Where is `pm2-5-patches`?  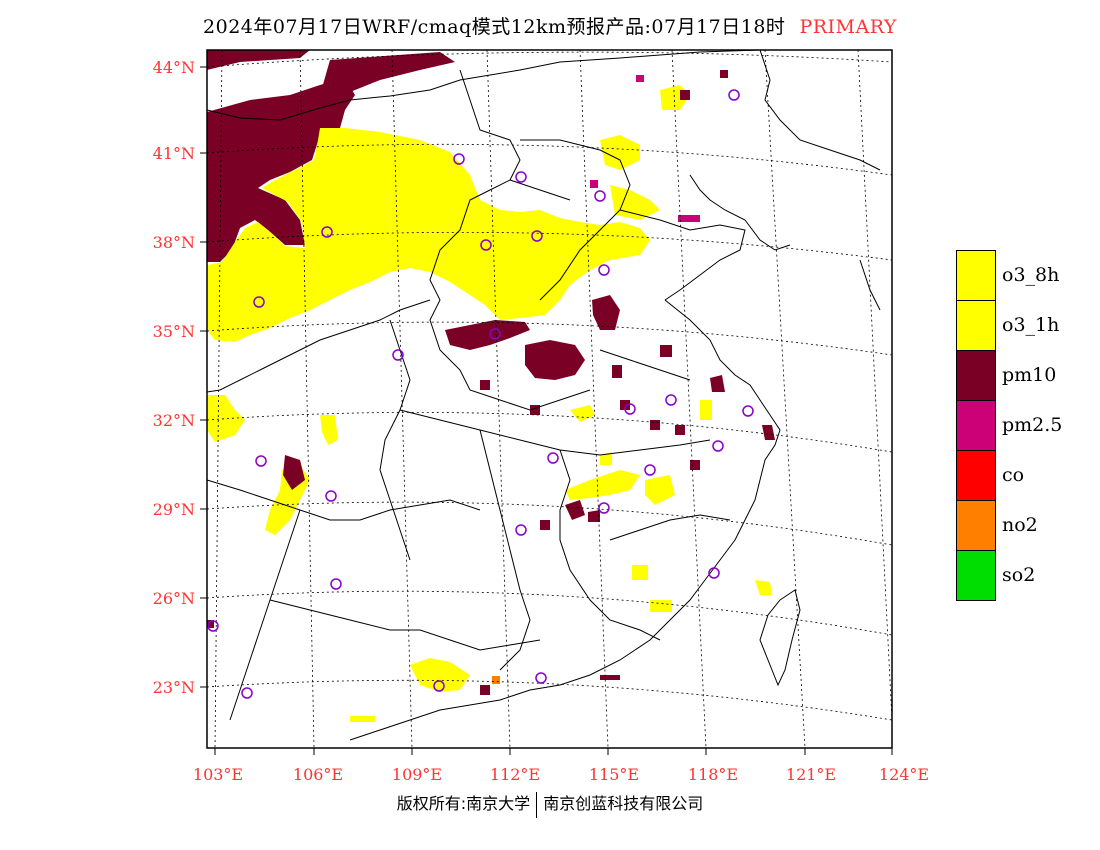 pm2-5-patches is located at coordinates (645, 148).